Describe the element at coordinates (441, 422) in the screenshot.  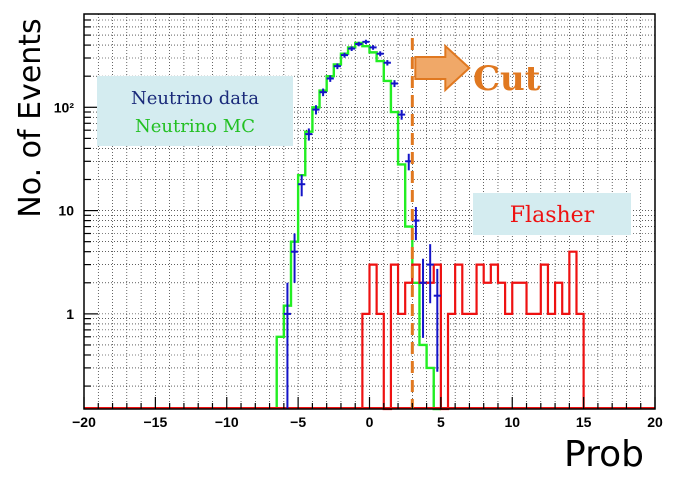
I see `x-tick-label: 5` at that location.